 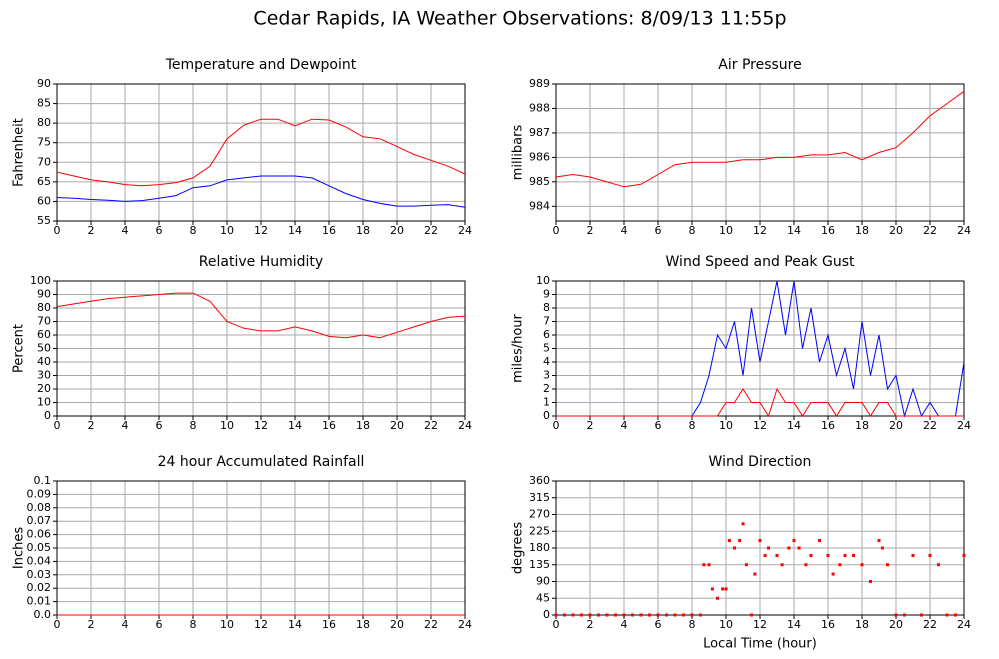 What do you see at coordinates (261, 462) in the screenshot?
I see `chart-title: 24 hour Accumulated Rainfall` at bounding box center [261, 462].